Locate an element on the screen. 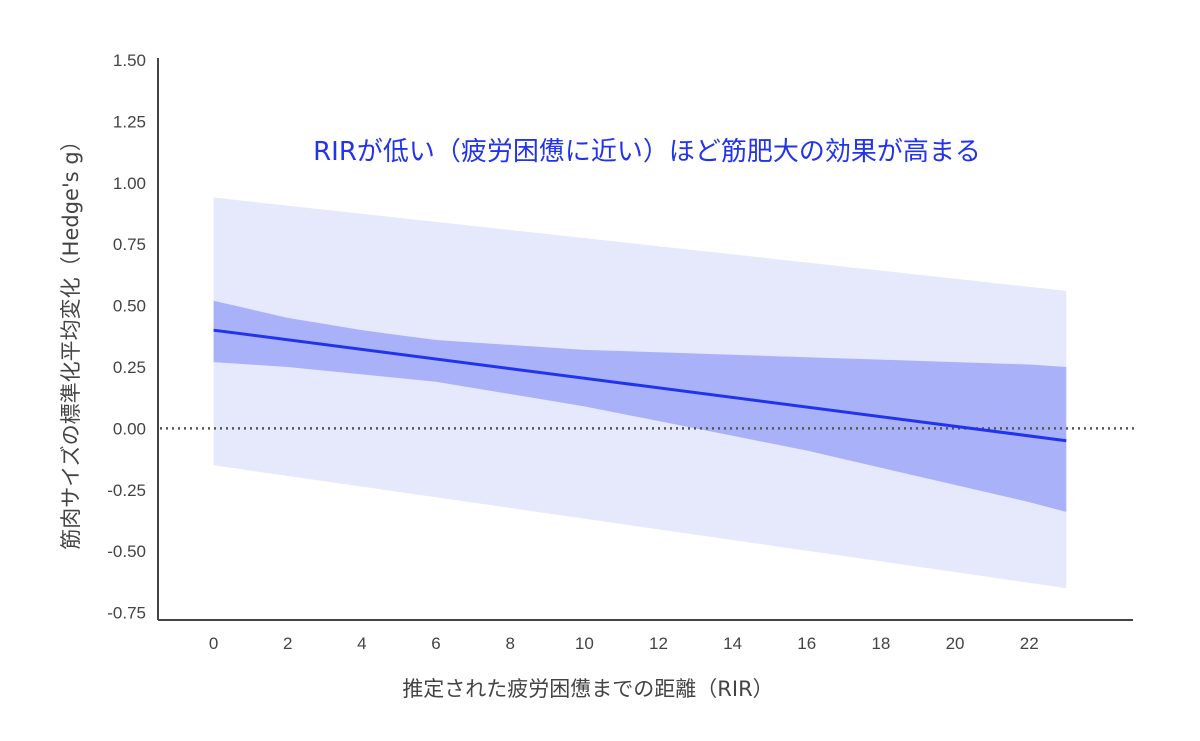  y-tick-label: 0.75 is located at coordinates (129, 244).